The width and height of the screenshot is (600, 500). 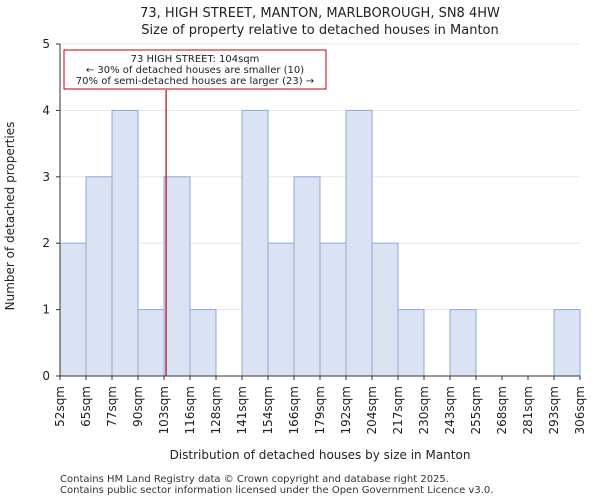 I want to click on x-tick-label-128sqm: 128sqm, so click(x=216, y=410).